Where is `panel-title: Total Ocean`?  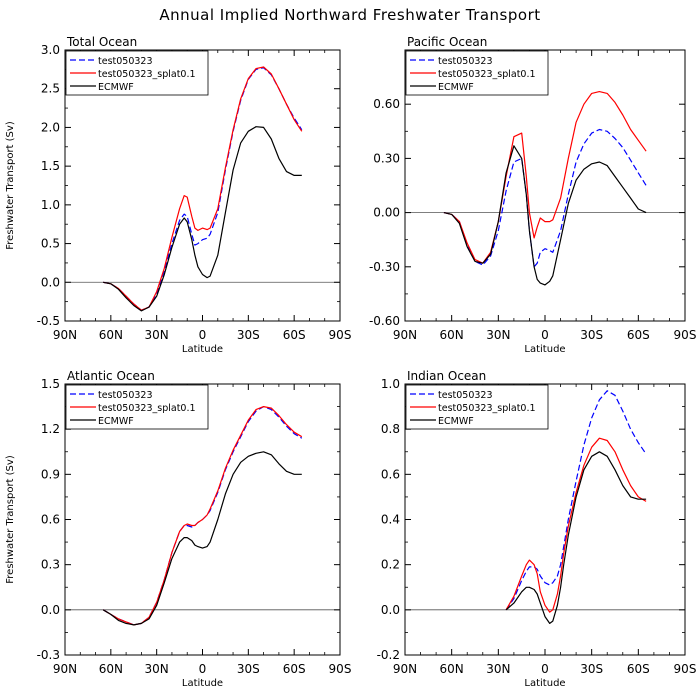 panel-title: Total Ocean is located at coordinates (101, 42).